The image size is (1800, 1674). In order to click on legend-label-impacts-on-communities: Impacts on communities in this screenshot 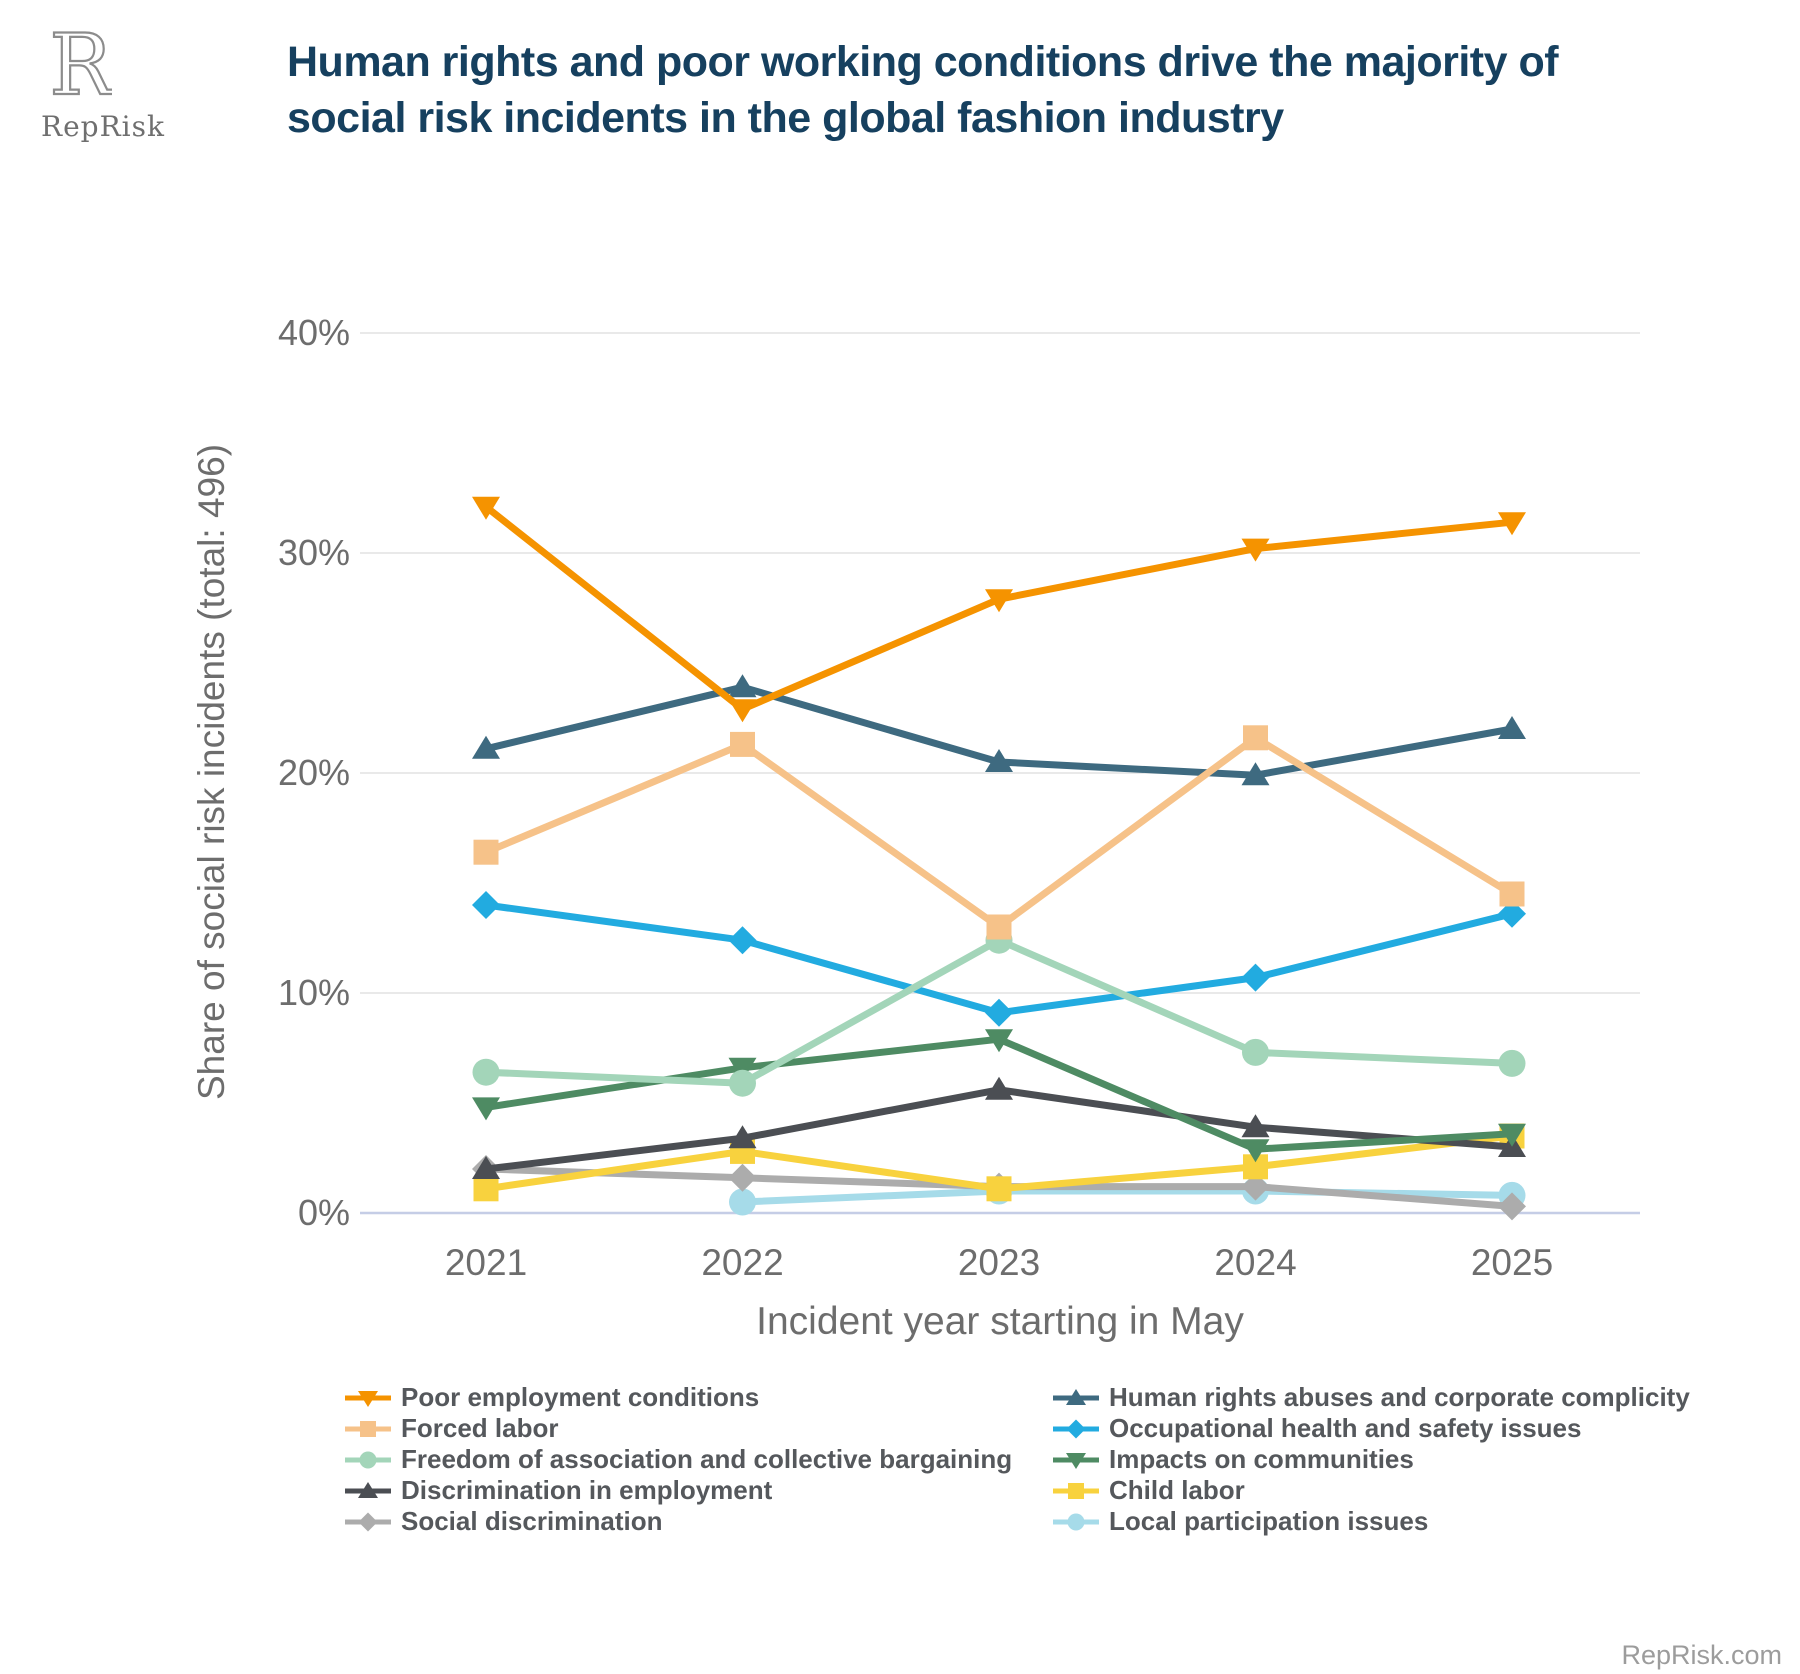, I will do `click(1261, 1459)`.